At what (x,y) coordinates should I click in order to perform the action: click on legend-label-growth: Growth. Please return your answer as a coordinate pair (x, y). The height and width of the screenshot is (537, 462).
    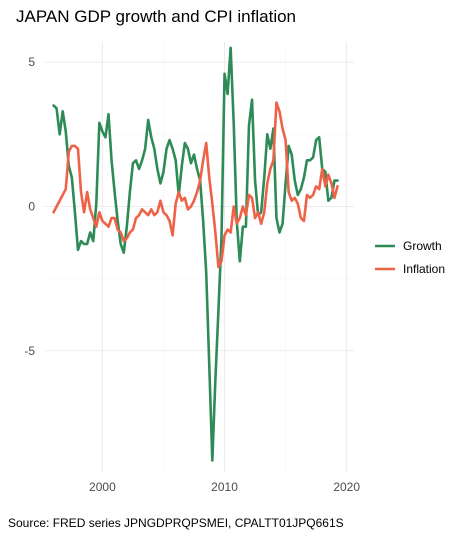
    Looking at the image, I should click on (422, 246).